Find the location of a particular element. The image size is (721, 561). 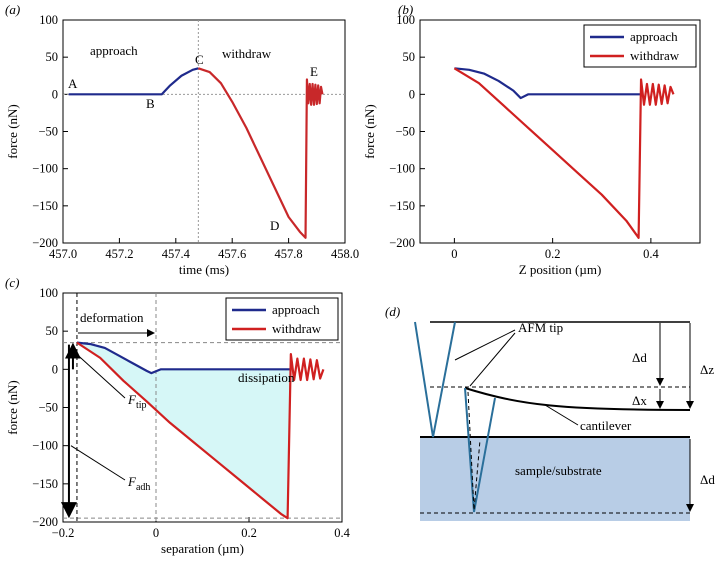

annotation: B is located at coordinates (150, 103).